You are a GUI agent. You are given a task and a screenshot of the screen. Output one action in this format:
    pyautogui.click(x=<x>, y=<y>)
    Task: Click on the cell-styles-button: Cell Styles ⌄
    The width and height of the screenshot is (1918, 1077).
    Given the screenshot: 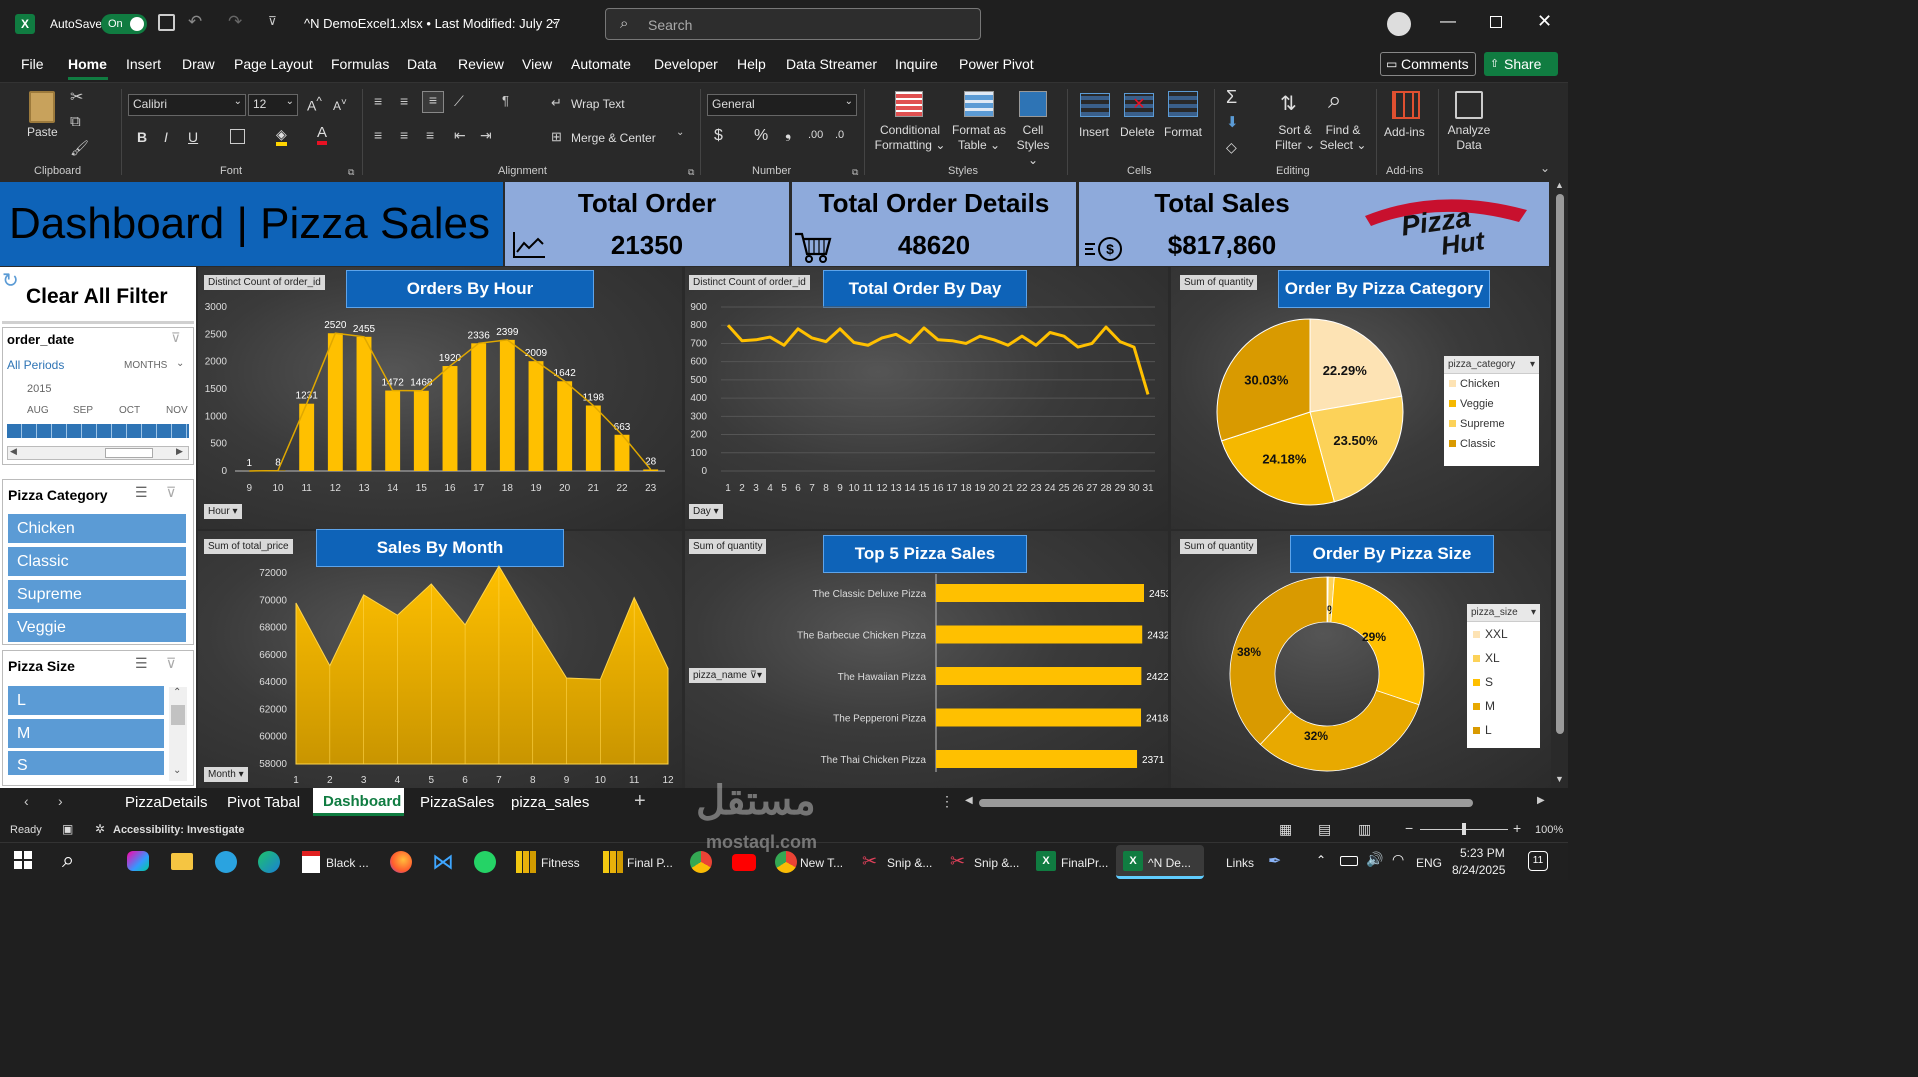 What is the action you would take?
    pyautogui.click(x=1033, y=145)
    